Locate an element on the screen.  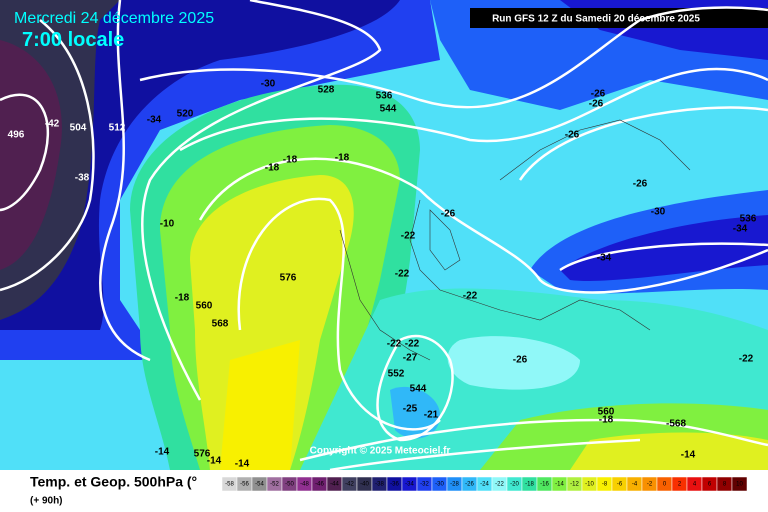
legend-label: -14 is located at coordinates (559, 485).